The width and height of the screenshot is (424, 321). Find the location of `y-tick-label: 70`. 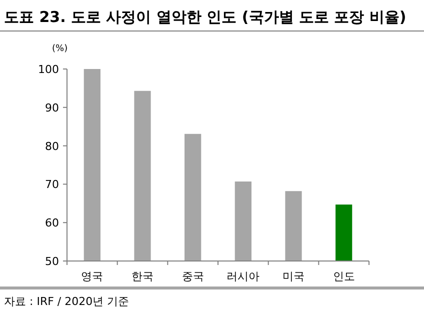

y-tick-label: 70 is located at coordinates (52, 185).